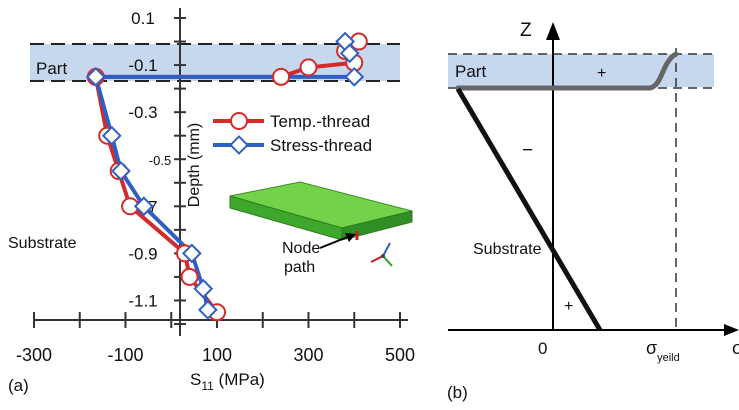  Describe the element at coordinates (507, 249) in the screenshot. I see `substrate-label-b: Substrate` at that location.